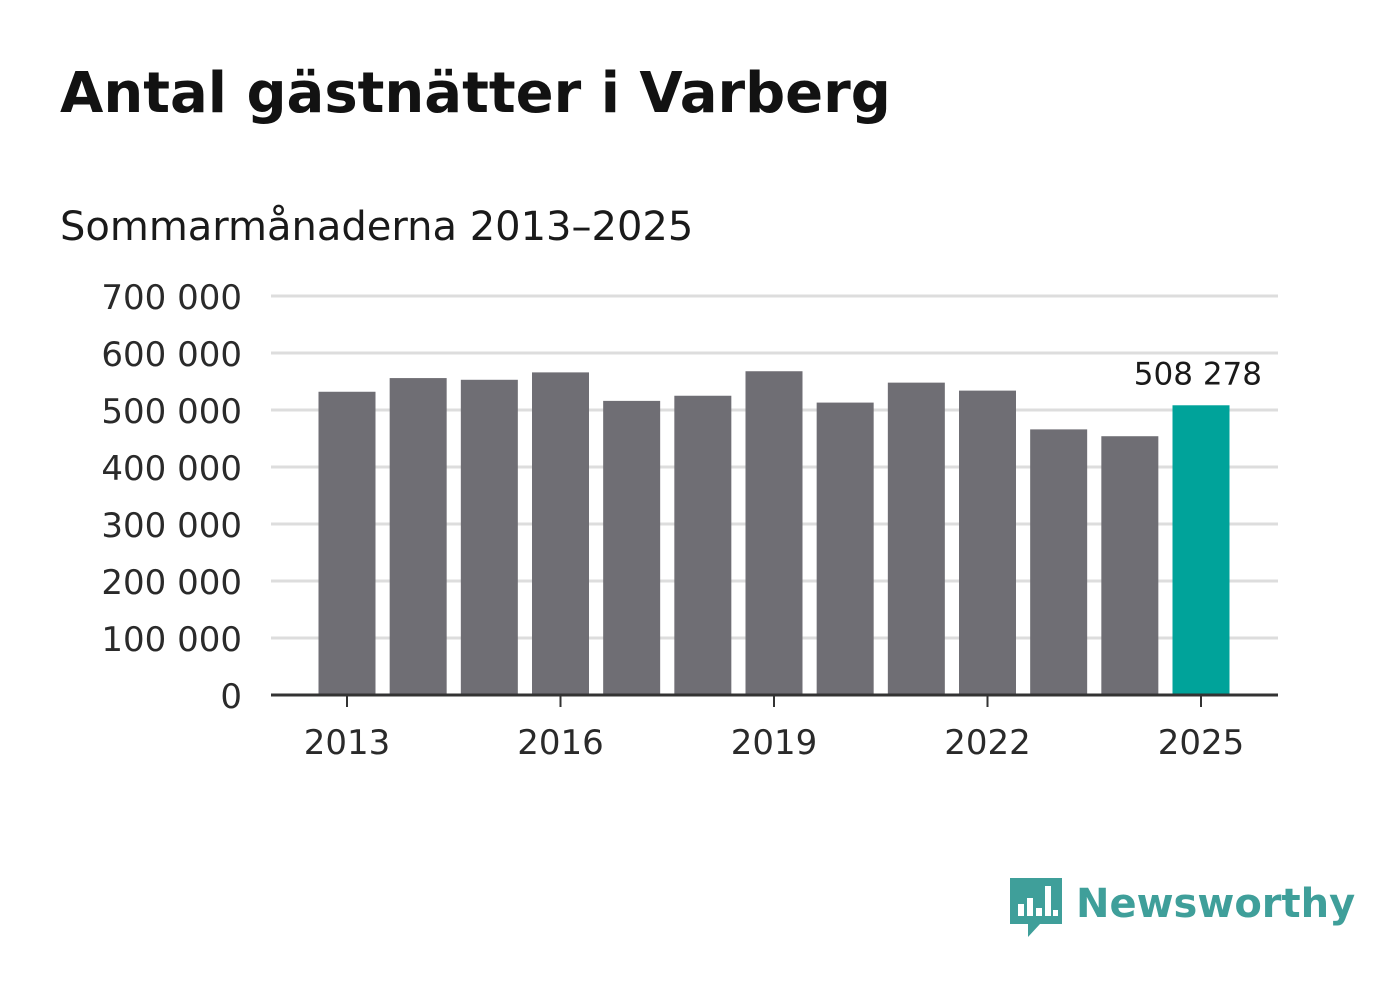  Describe the element at coordinates (418, 536) in the screenshot. I see `bar-2014` at that location.